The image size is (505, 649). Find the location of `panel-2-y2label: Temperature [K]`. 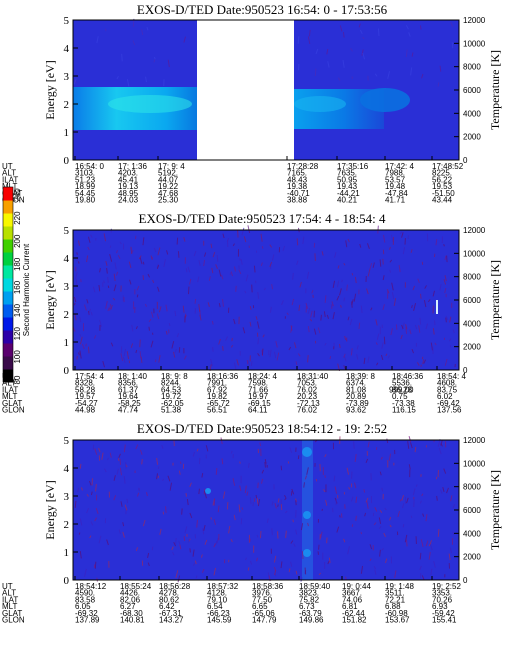

panel-2-y2label: Temperature [K] is located at coordinates (495, 300).